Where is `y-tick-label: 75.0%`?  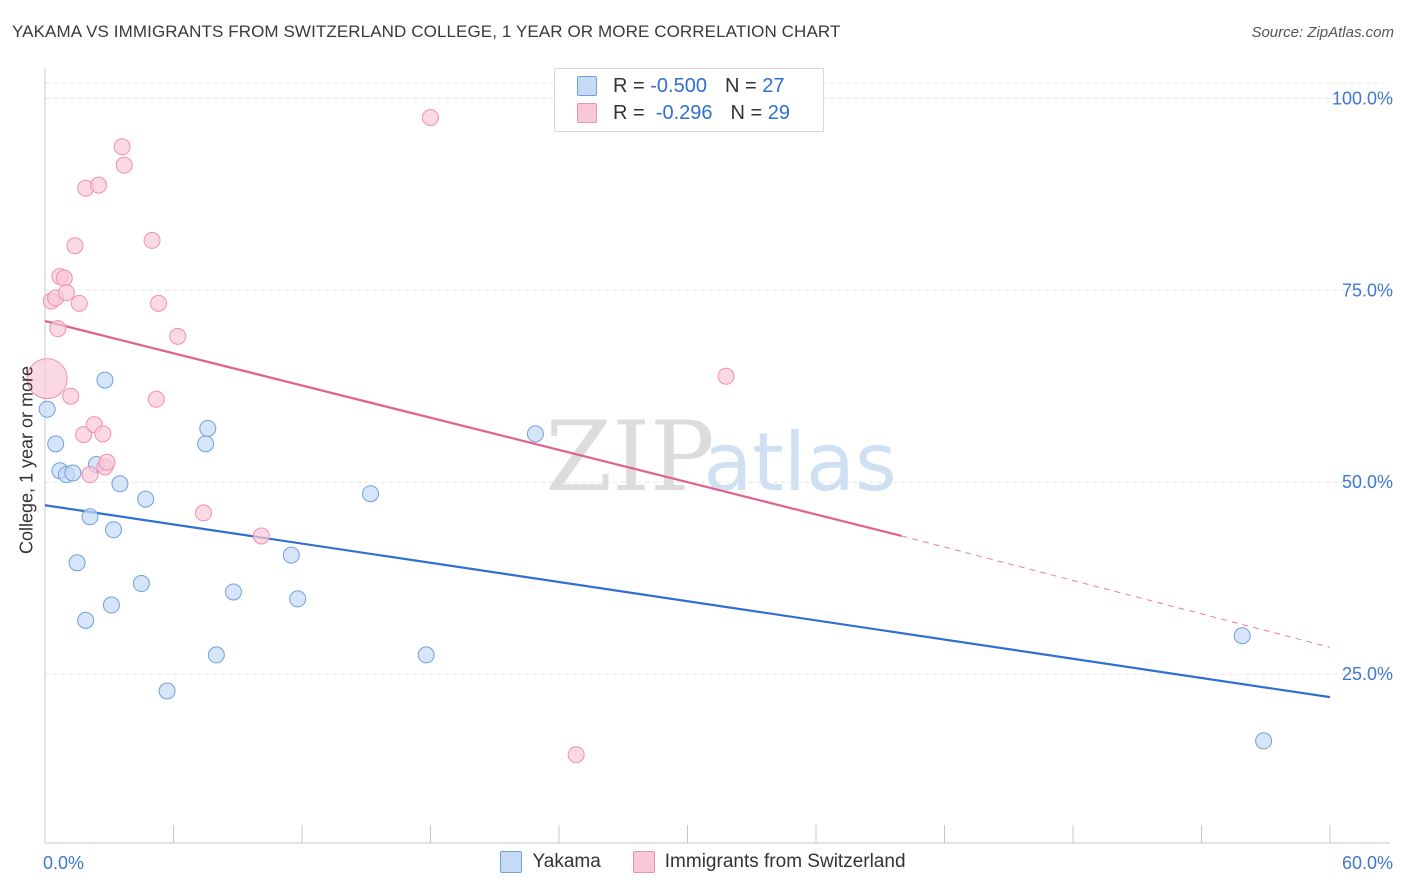 y-tick-label: 75.0% is located at coordinates (1367, 290).